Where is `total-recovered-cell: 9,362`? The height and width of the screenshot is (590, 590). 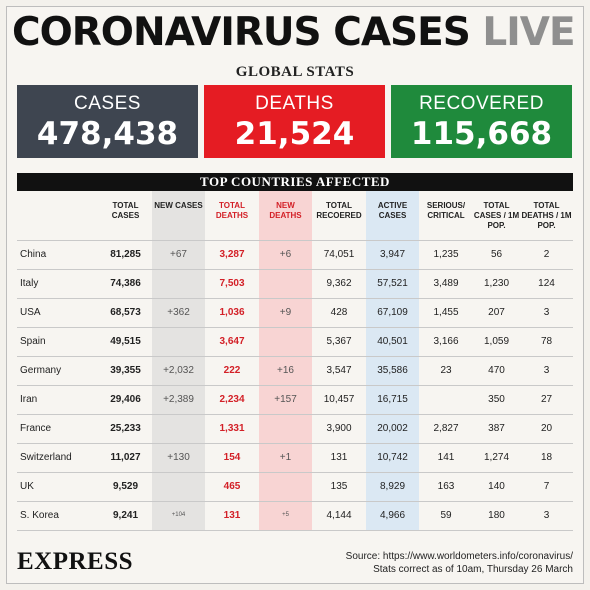 total-recovered-cell: 9,362 is located at coordinates (339, 283).